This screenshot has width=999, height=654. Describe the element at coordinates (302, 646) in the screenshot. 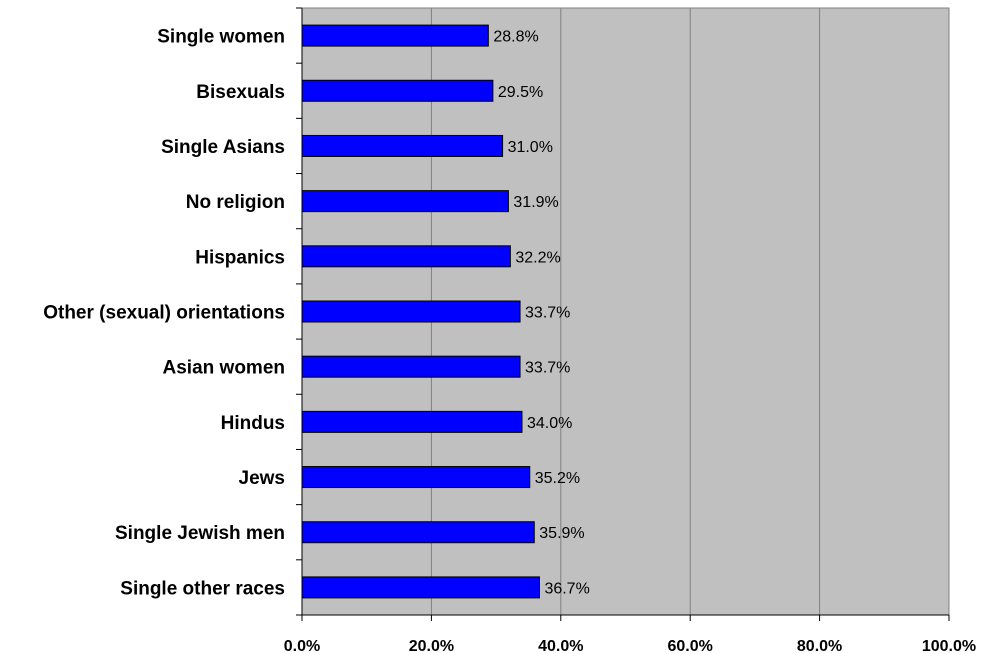

I see `x-tick-label: 0.0%` at that location.